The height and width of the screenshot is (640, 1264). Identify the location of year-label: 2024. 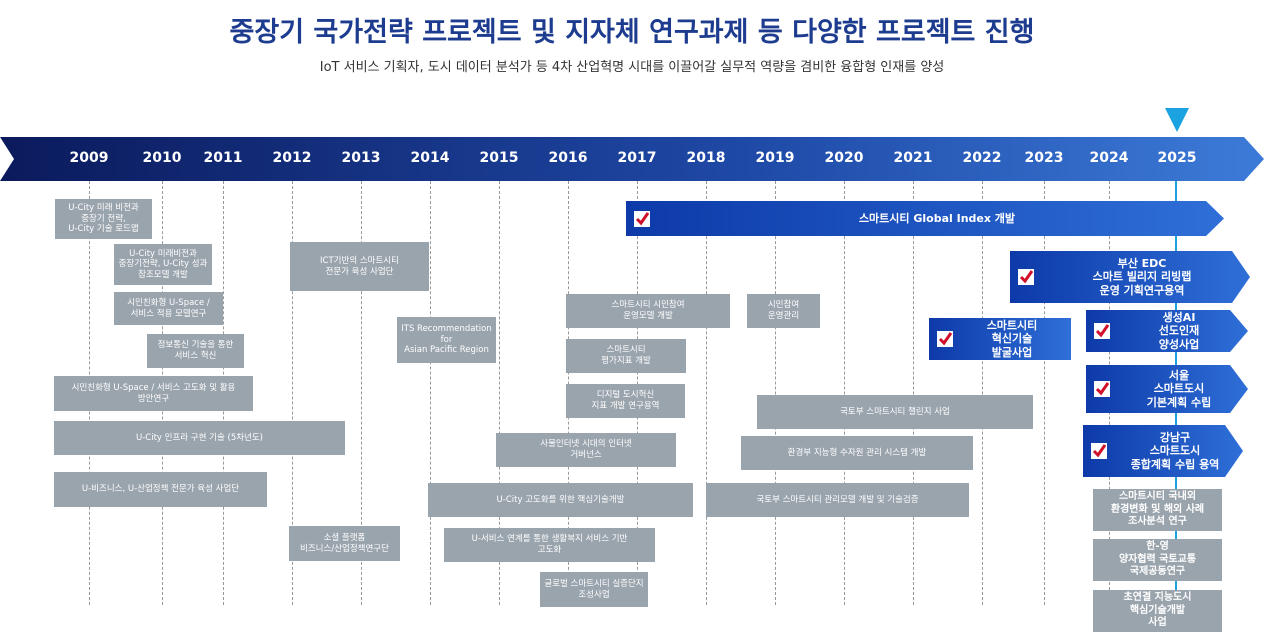
(1109, 158).